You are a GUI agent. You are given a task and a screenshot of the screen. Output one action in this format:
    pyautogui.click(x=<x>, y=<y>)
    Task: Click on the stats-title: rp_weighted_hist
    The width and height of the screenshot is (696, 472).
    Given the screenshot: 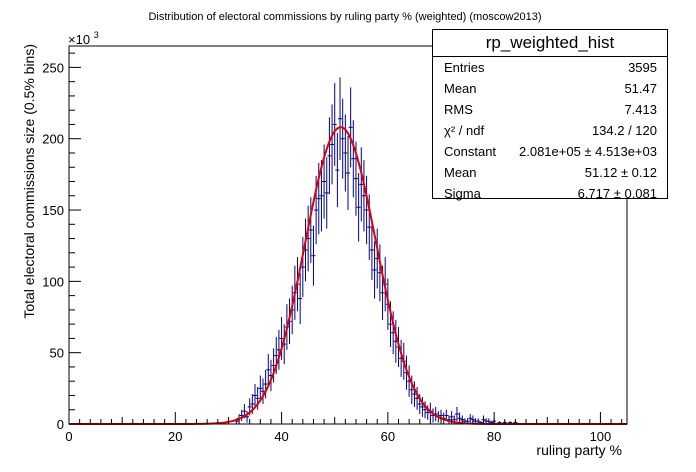 What is the action you would take?
    pyautogui.click(x=550, y=43)
    